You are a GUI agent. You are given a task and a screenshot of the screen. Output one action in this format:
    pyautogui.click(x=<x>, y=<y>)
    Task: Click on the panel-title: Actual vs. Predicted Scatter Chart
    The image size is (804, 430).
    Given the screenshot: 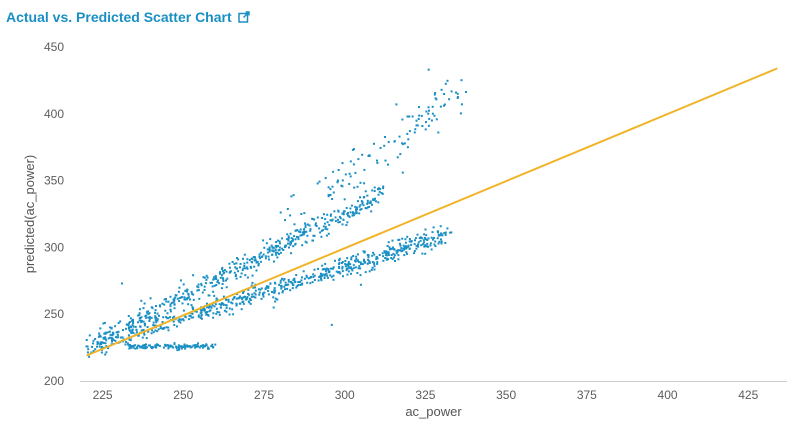 What is the action you would take?
    pyautogui.click(x=119, y=17)
    